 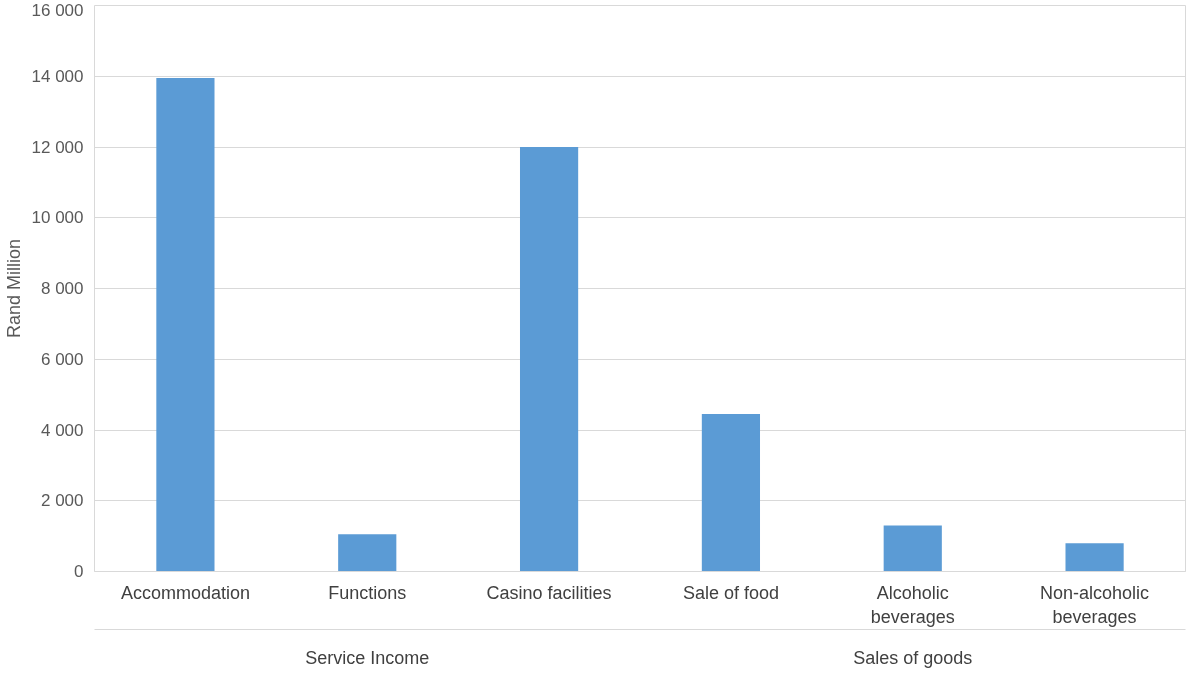 I want to click on text: Sales of goods, so click(x=913, y=657).